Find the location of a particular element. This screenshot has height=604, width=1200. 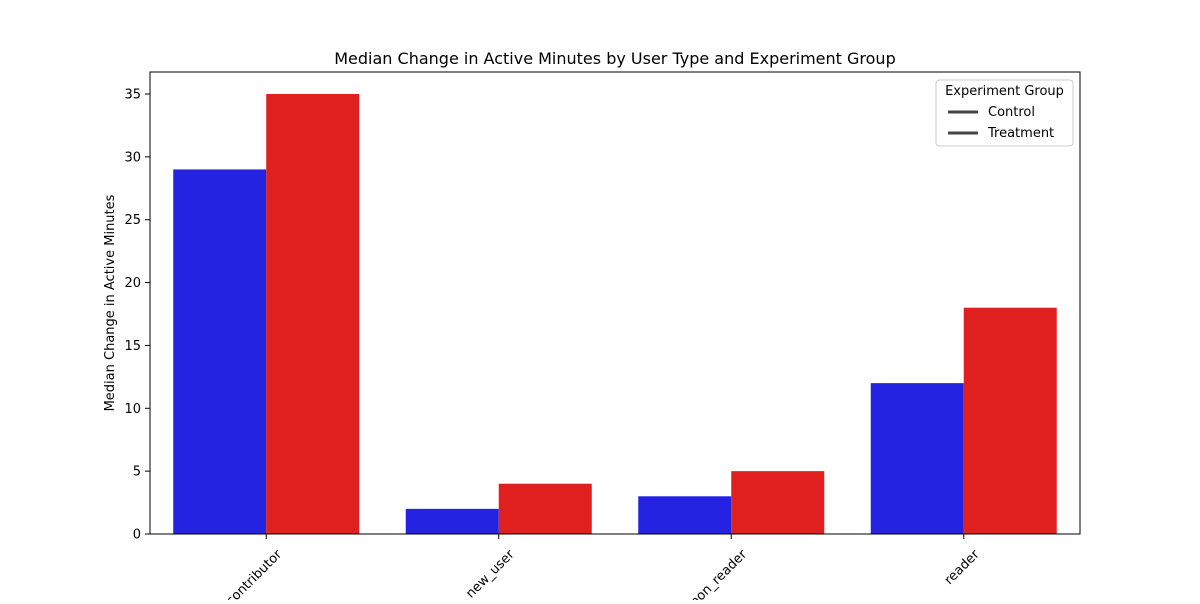

x-tick-label: reader is located at coordinates (962, 567).